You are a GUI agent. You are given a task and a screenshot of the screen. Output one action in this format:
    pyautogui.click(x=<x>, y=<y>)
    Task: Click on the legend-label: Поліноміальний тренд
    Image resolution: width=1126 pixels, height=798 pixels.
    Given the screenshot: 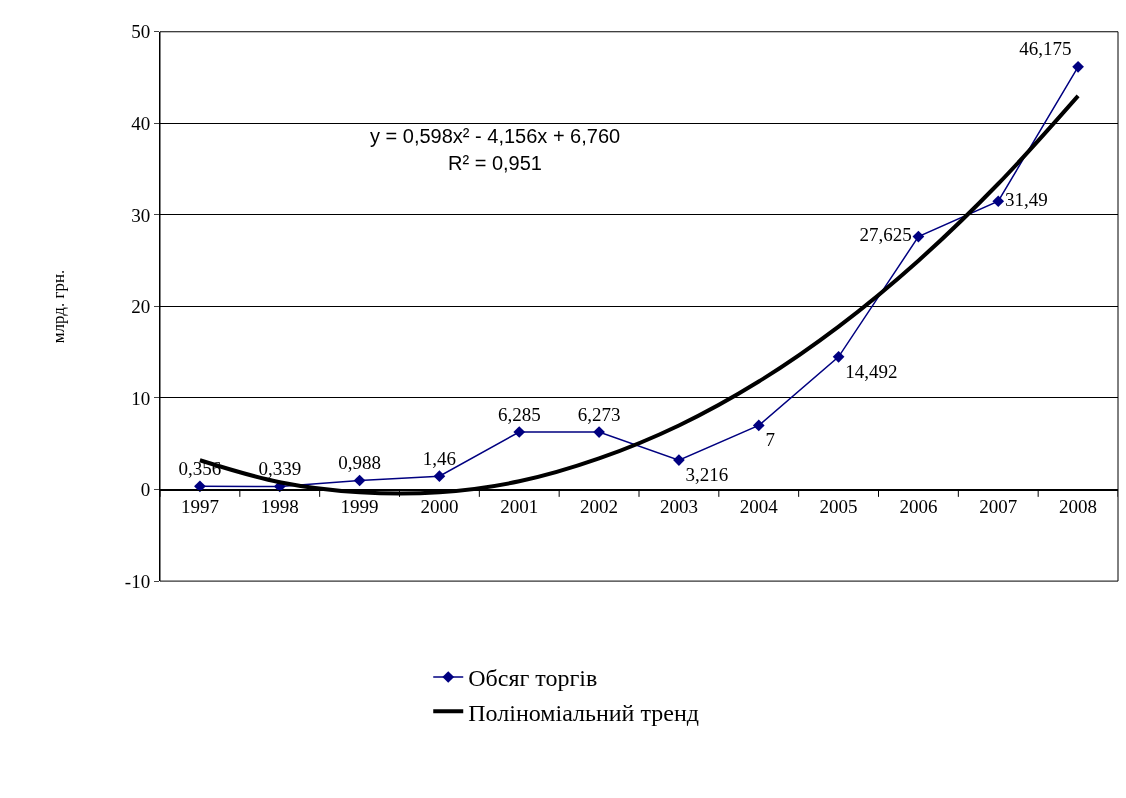 What is the action you would take?
    pyautogui.click(x=583, y=712)
    